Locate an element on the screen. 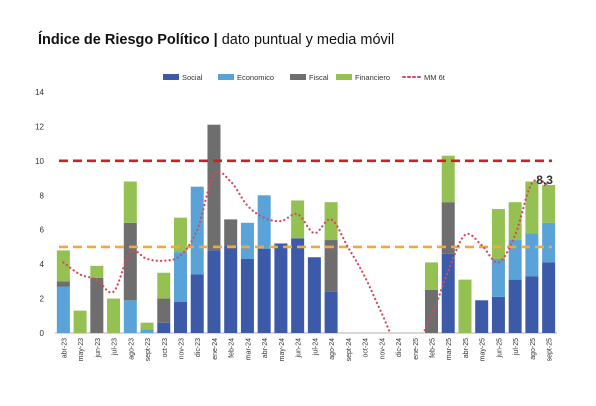 The height and width of the screenshot is (406, 596). x-tick-label: jun-25 is located at coordinates (499, 348).